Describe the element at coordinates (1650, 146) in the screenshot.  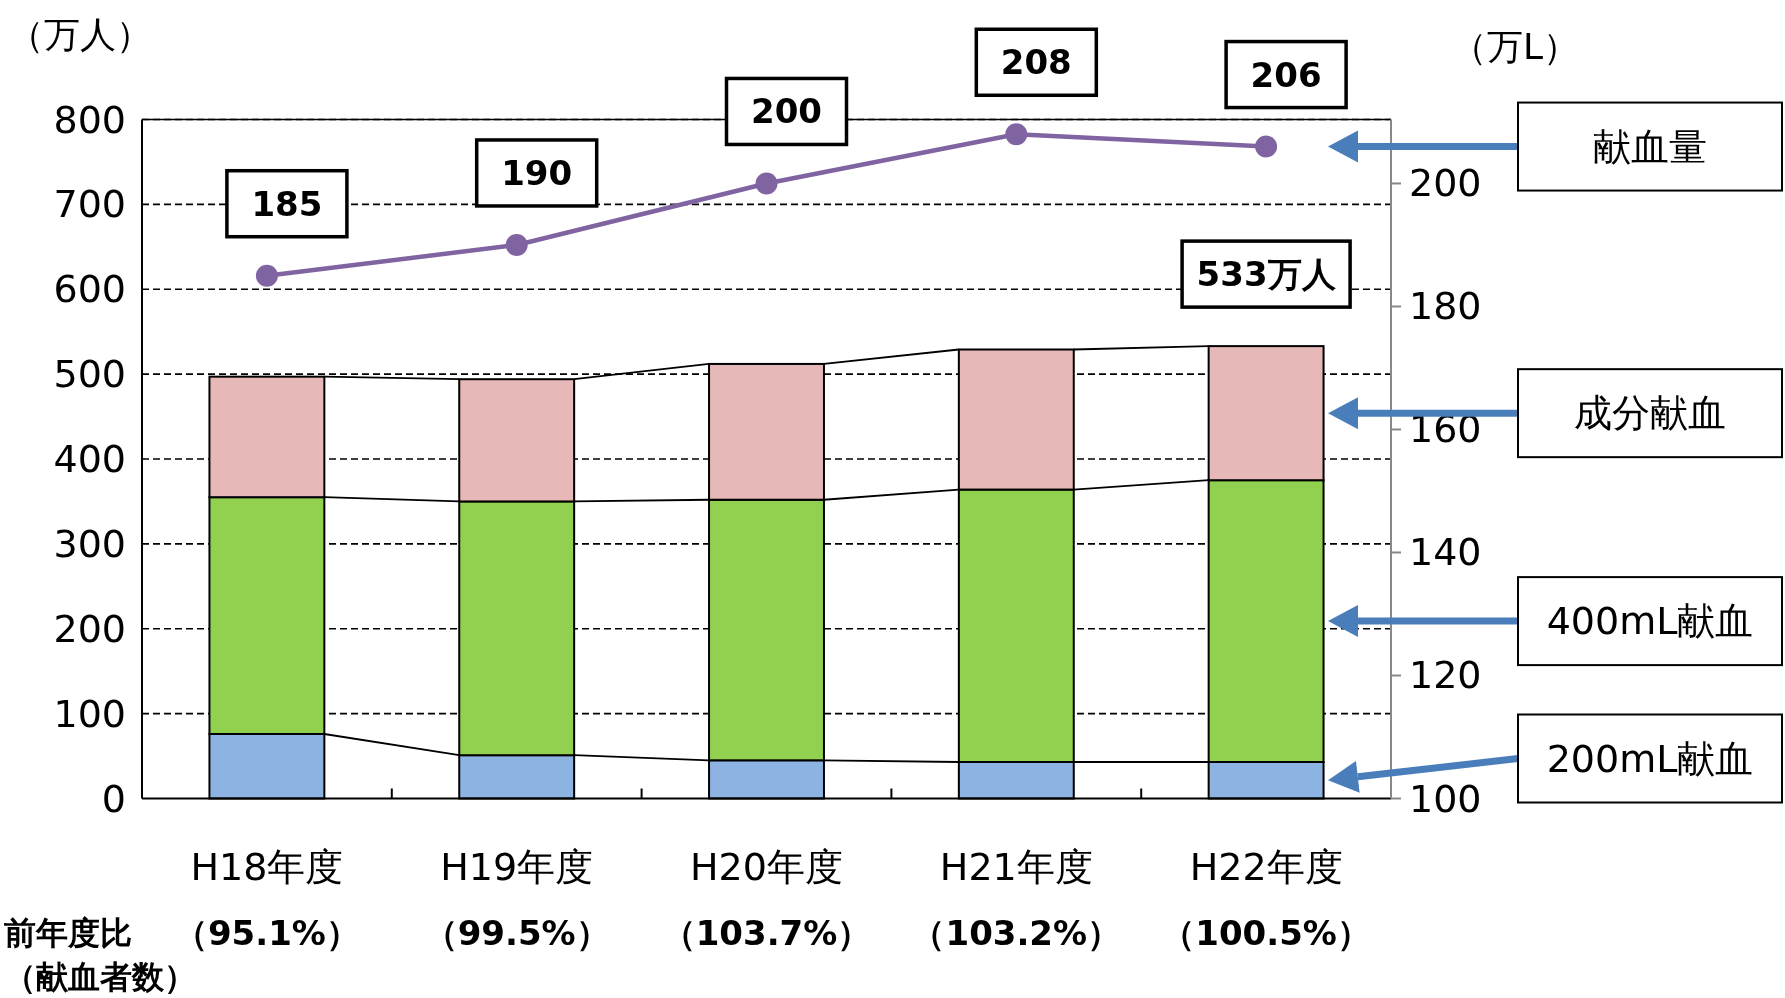
I see `text: 献血量` at that location.